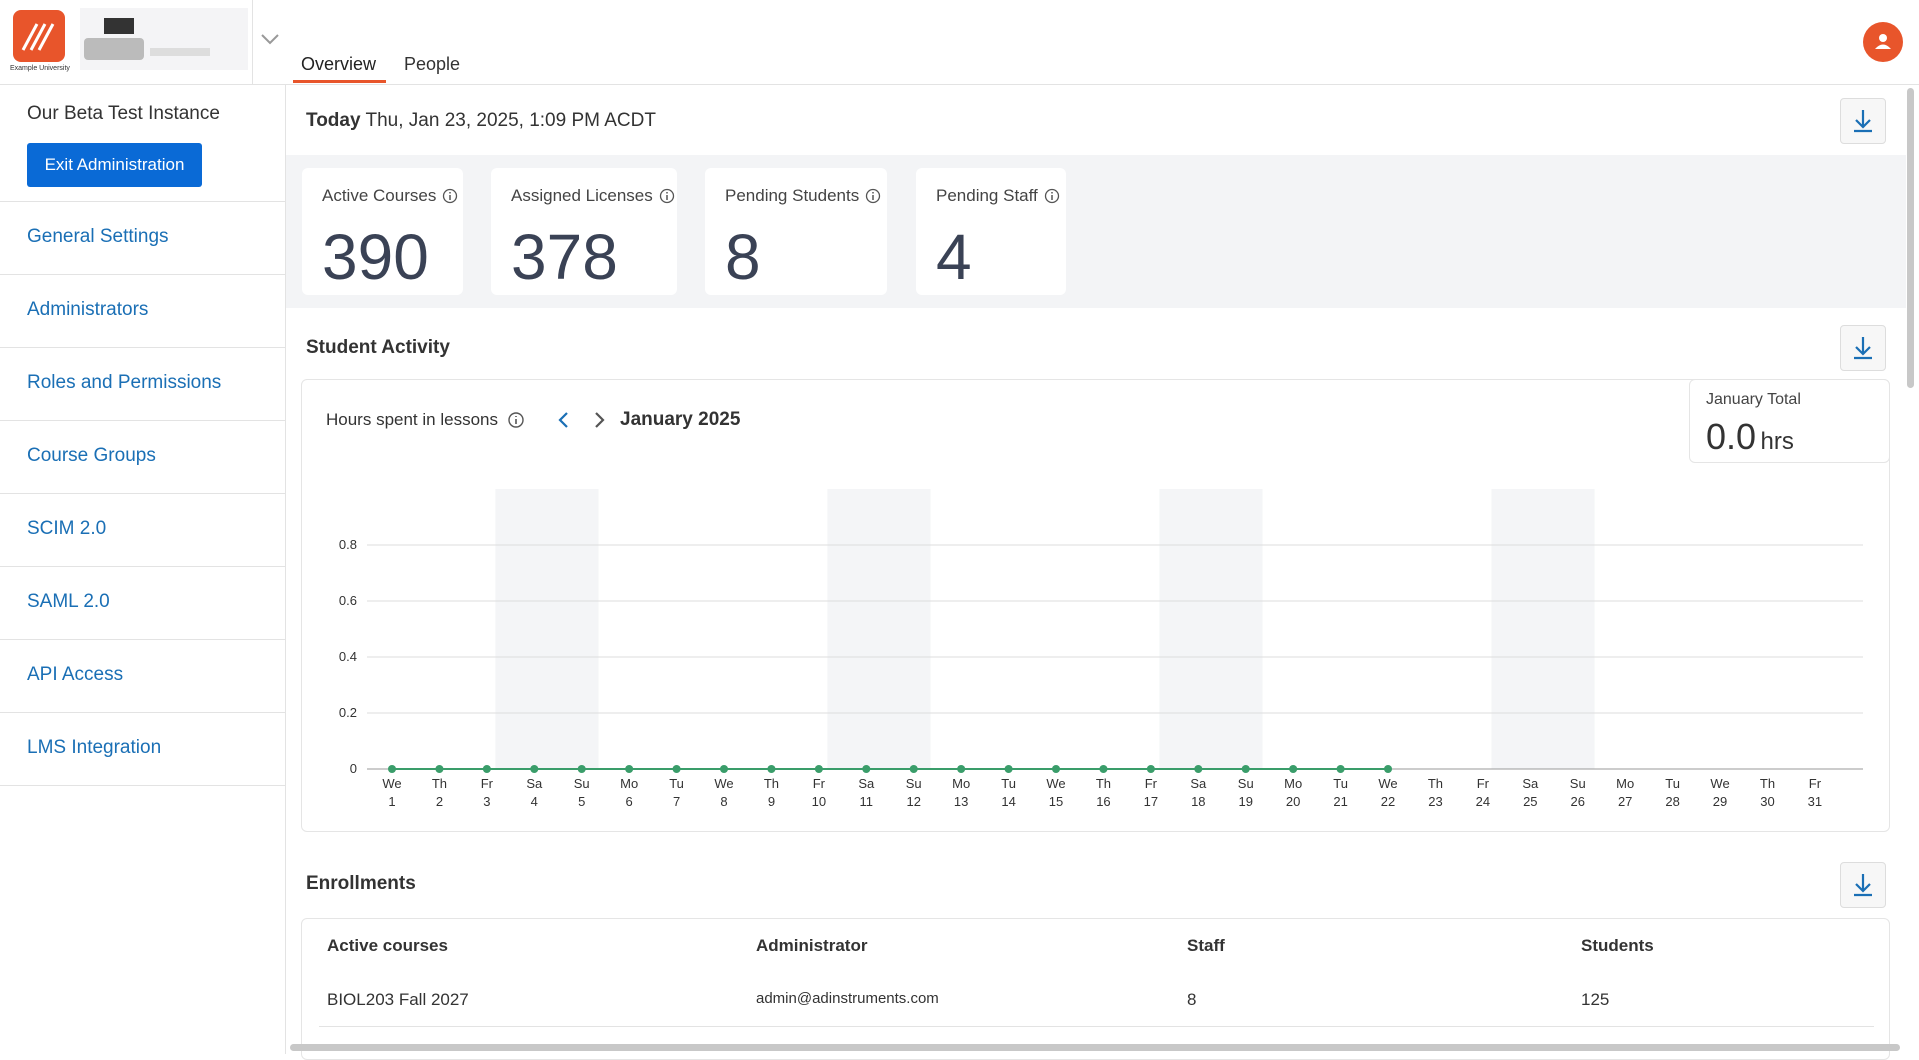  I want to click on stat-value: 8, so click(743, 257).